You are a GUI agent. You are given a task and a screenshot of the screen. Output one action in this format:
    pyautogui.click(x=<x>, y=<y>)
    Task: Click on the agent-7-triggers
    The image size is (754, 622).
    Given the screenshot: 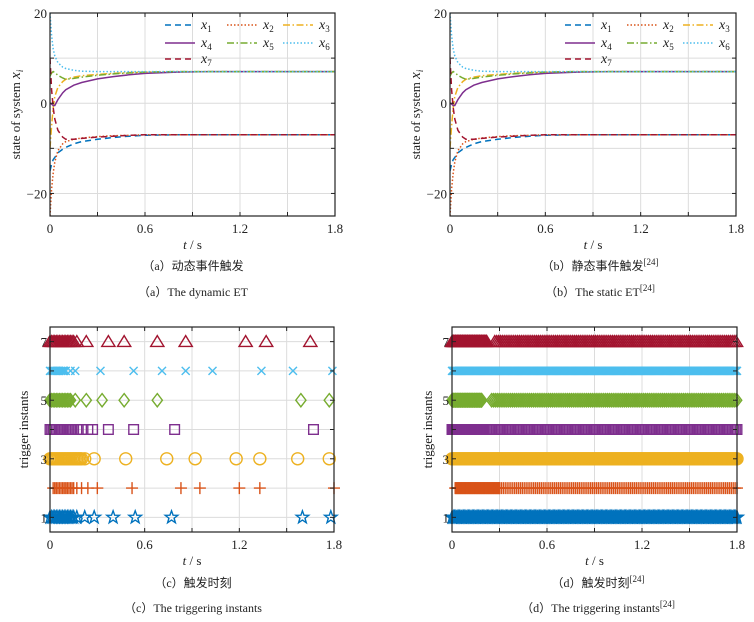 What is the action you would take?
    pyautogui.click(x=180, y=341)
    